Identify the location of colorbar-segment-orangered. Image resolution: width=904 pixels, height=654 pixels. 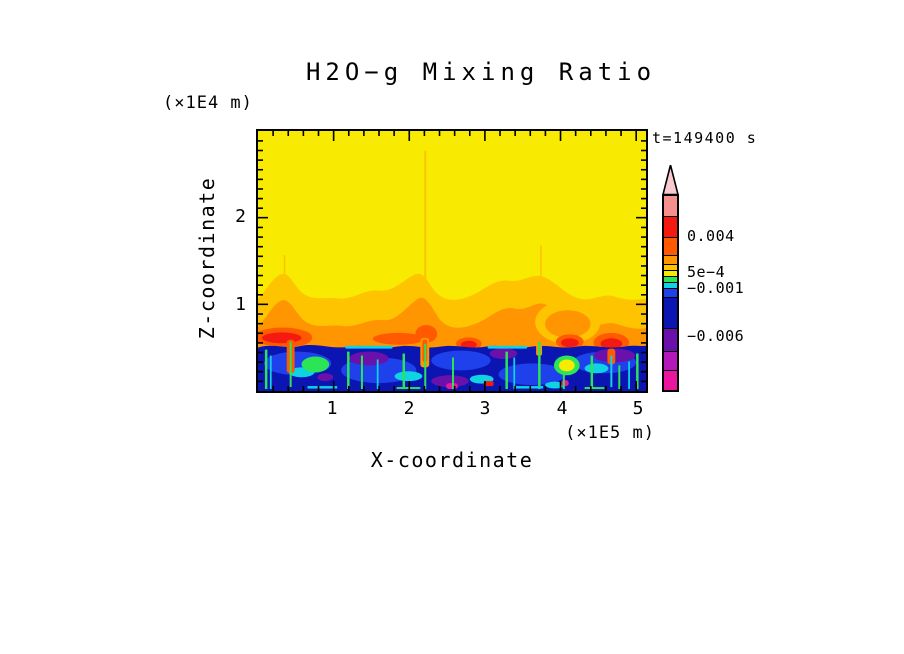
(670, 246).